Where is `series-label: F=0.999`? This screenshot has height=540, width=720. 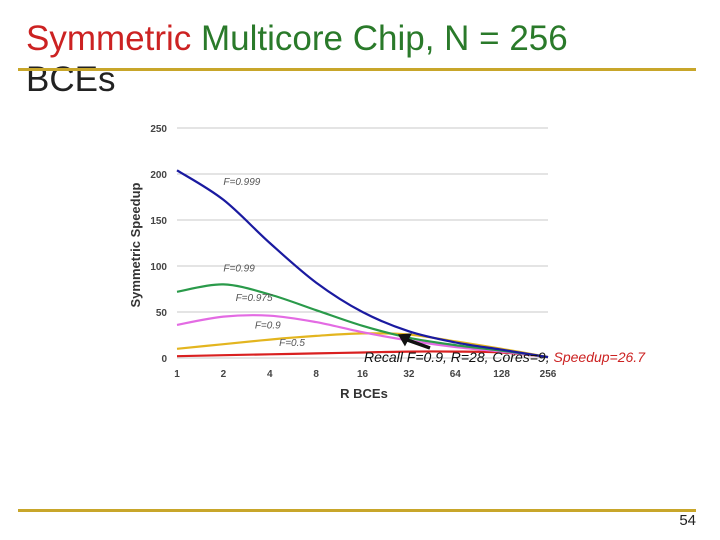 series-label: F=0.999 is located at coordinates (241, 182).